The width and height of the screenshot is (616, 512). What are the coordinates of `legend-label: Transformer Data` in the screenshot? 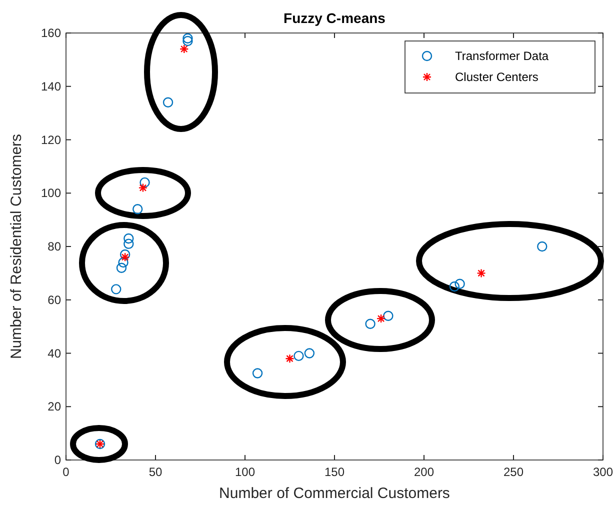 It's located at (502, 56).